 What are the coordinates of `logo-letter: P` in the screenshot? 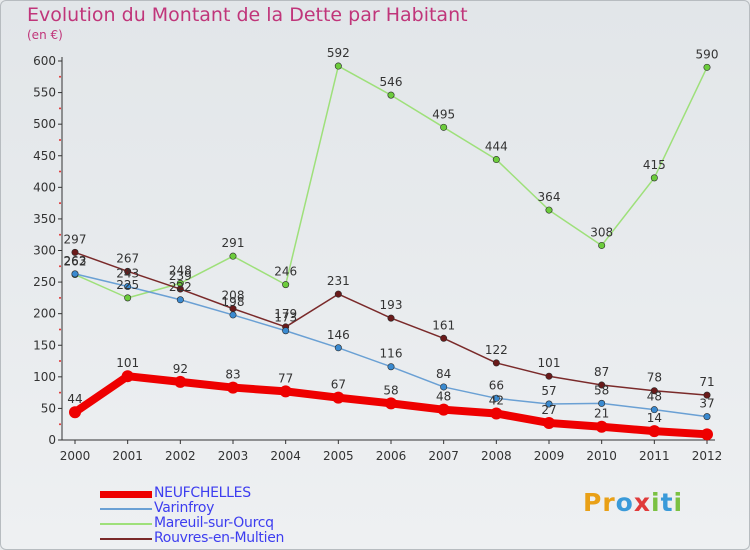 It's located at (593, 502).